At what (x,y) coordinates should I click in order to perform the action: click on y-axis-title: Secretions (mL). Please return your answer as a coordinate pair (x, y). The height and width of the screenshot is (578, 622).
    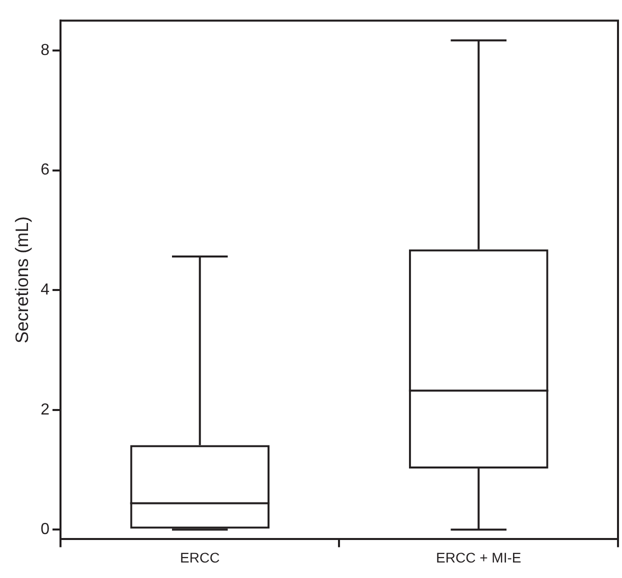
    Looking at the image, I should click on (22, 280).